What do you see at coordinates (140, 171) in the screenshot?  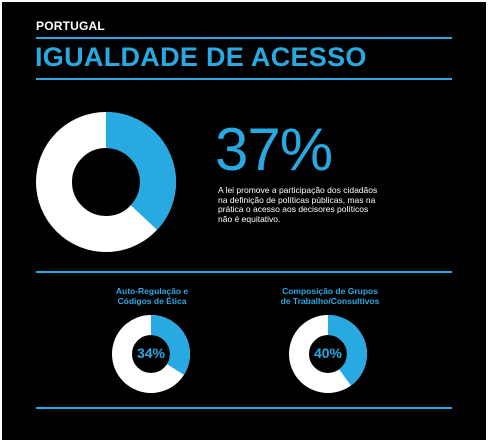 I see `main-donut-segment` at bounding box center [140, 171].